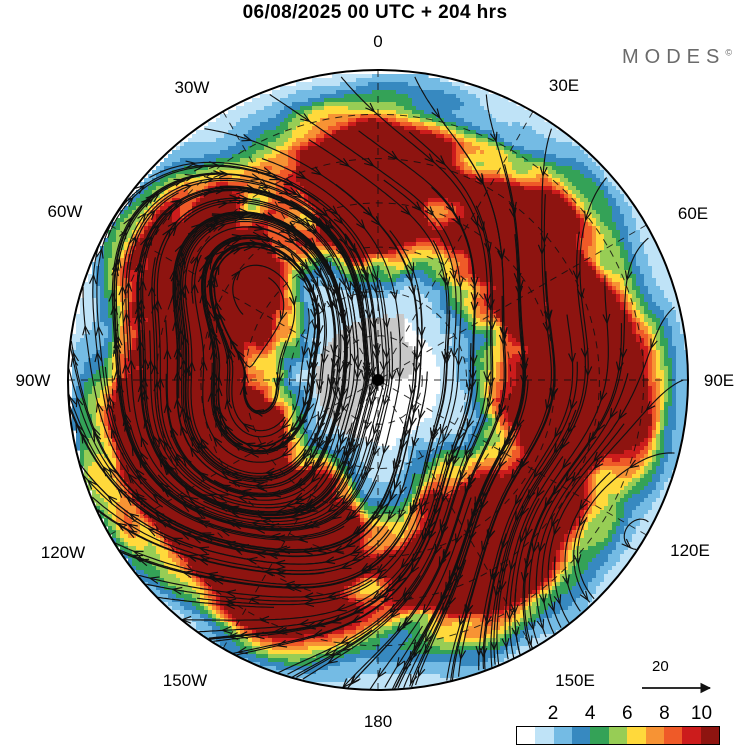 The height and width of the screenshot is (747, 750). I want to click on colorbar-tick-10: 10, so click(701, 713).